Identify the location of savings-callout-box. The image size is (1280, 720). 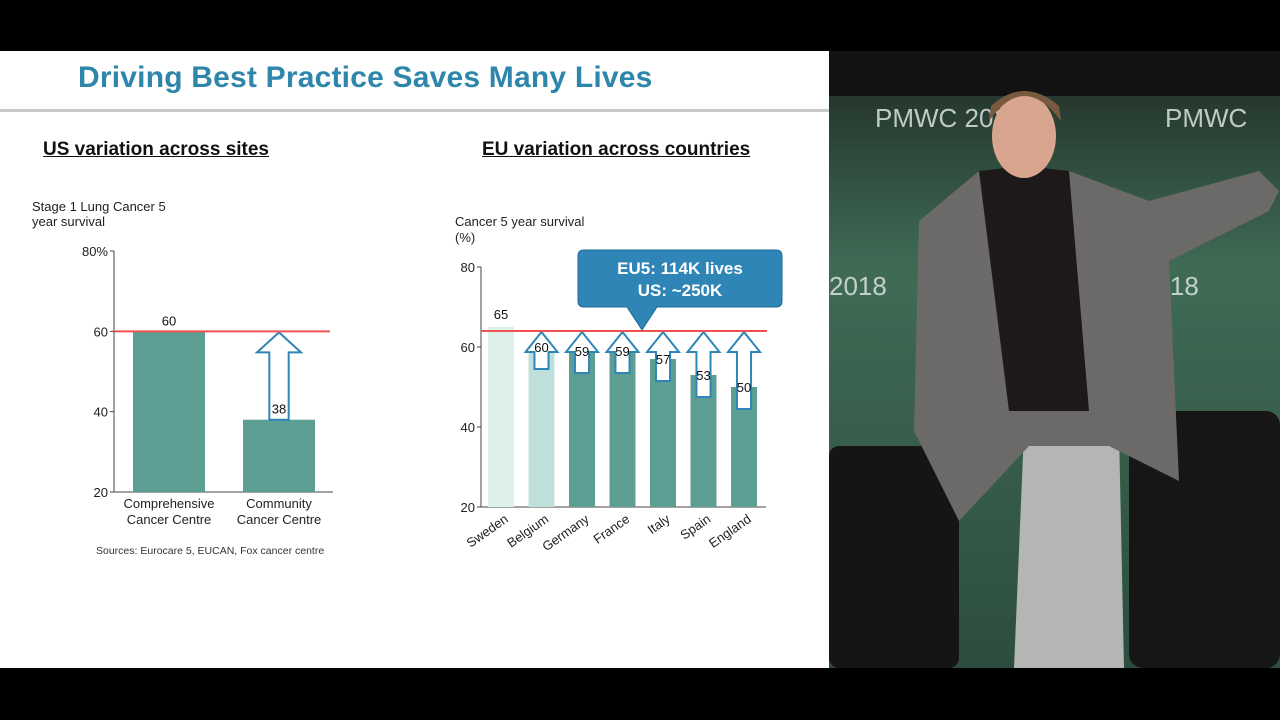
(680, 290).